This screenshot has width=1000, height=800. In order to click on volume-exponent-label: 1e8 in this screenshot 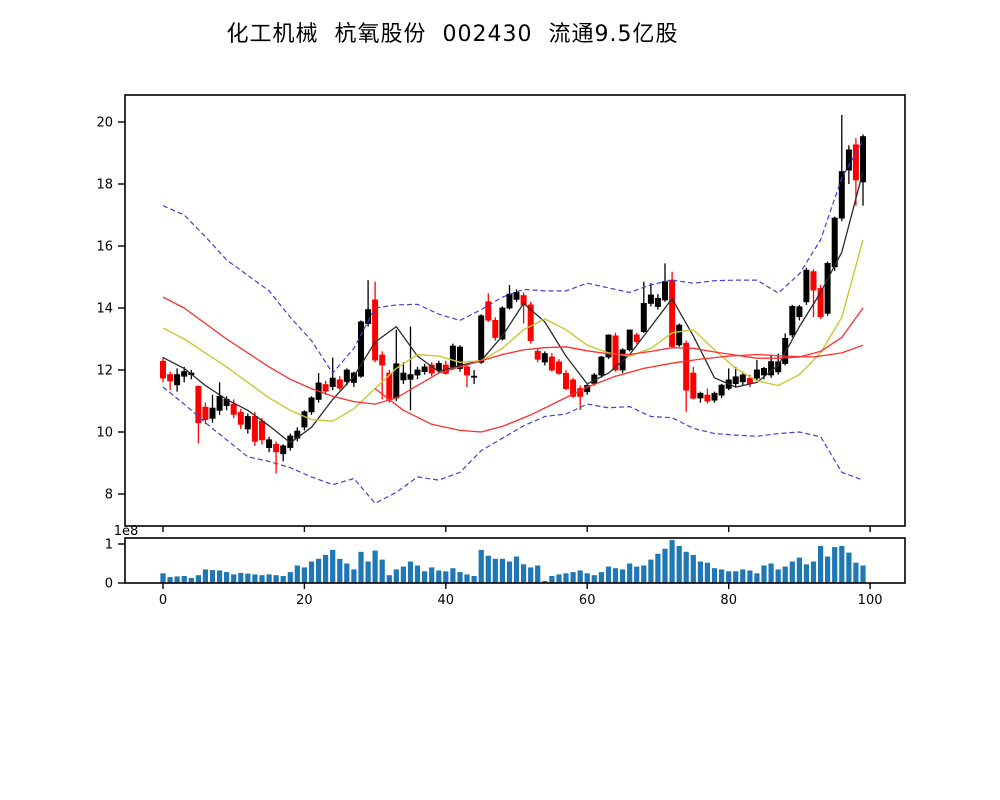, I will do `click(126, 531)`.